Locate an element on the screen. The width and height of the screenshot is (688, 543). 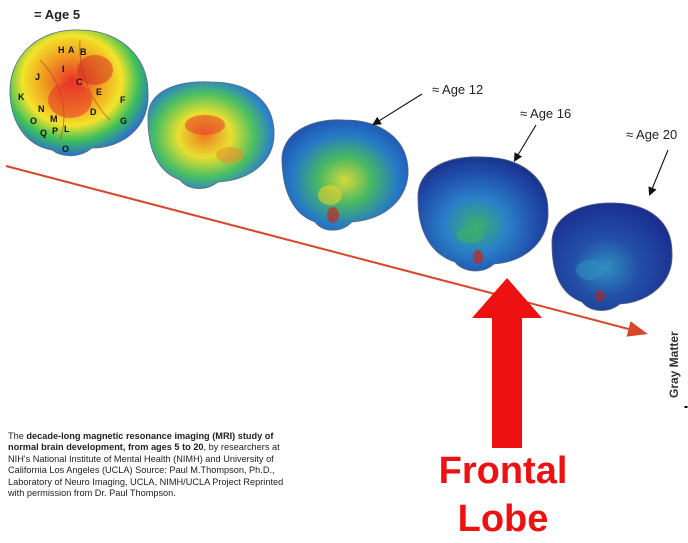
svg-text: N is located at coordinates (41, 109).